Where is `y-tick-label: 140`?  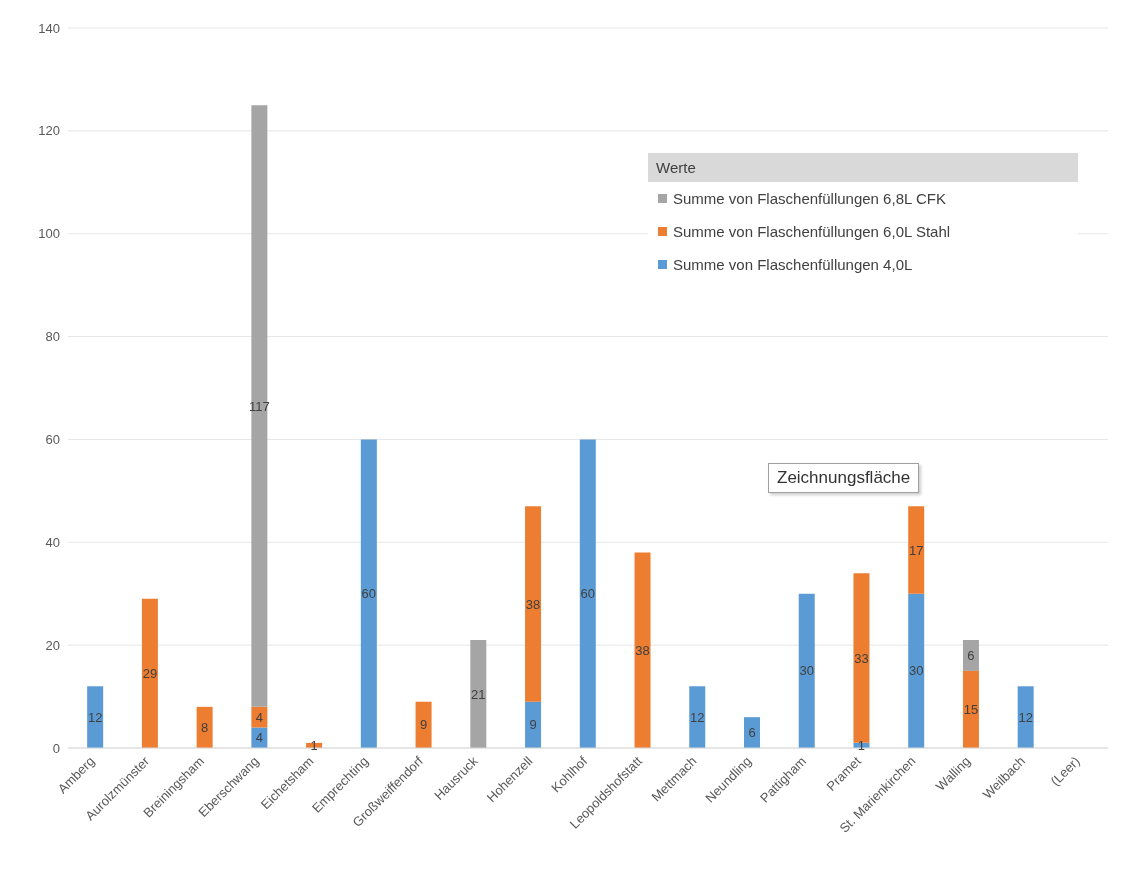
y-tick-label: 140 is located at coordinates (49, 28).